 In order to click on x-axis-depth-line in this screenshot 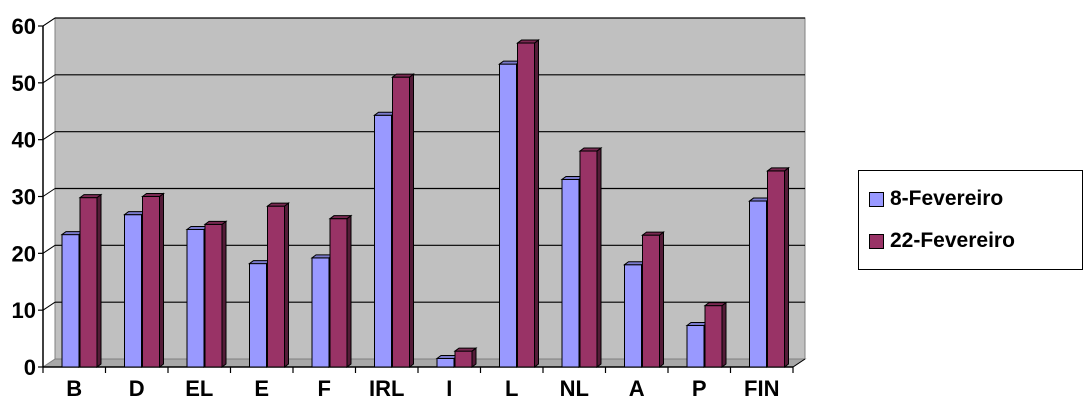, I will do `click(799, 363)`.